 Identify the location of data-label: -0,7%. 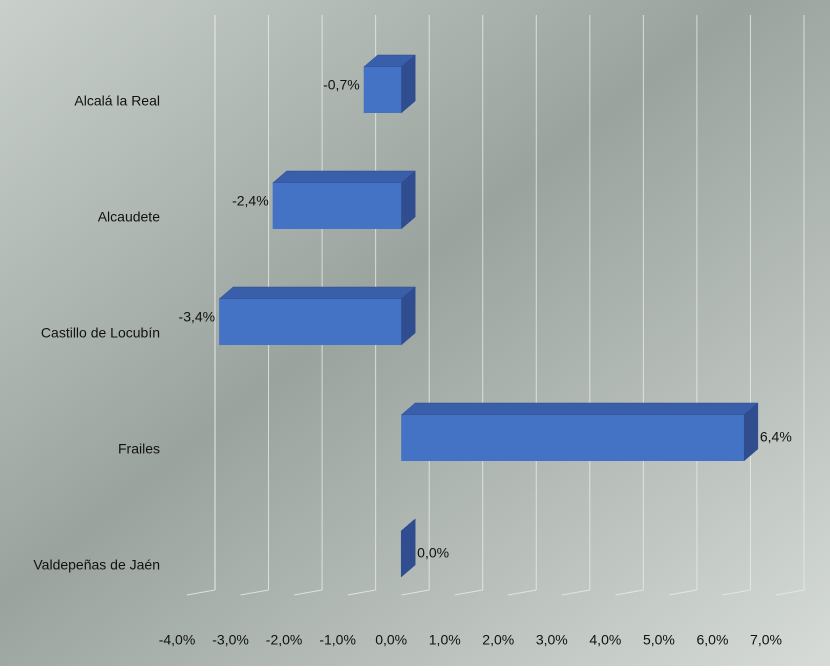
(341, 85).